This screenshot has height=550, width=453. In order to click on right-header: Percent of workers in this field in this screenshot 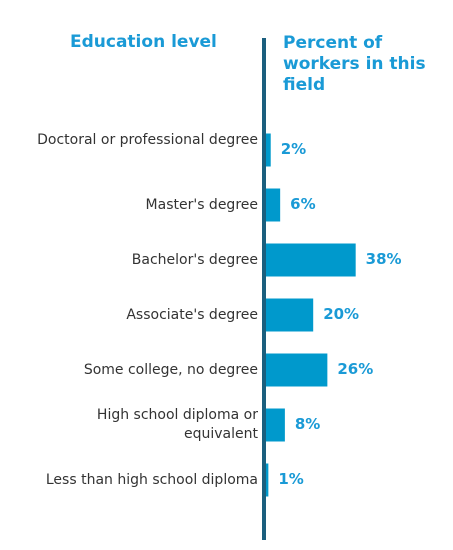, I will do `click(354, 64)`.